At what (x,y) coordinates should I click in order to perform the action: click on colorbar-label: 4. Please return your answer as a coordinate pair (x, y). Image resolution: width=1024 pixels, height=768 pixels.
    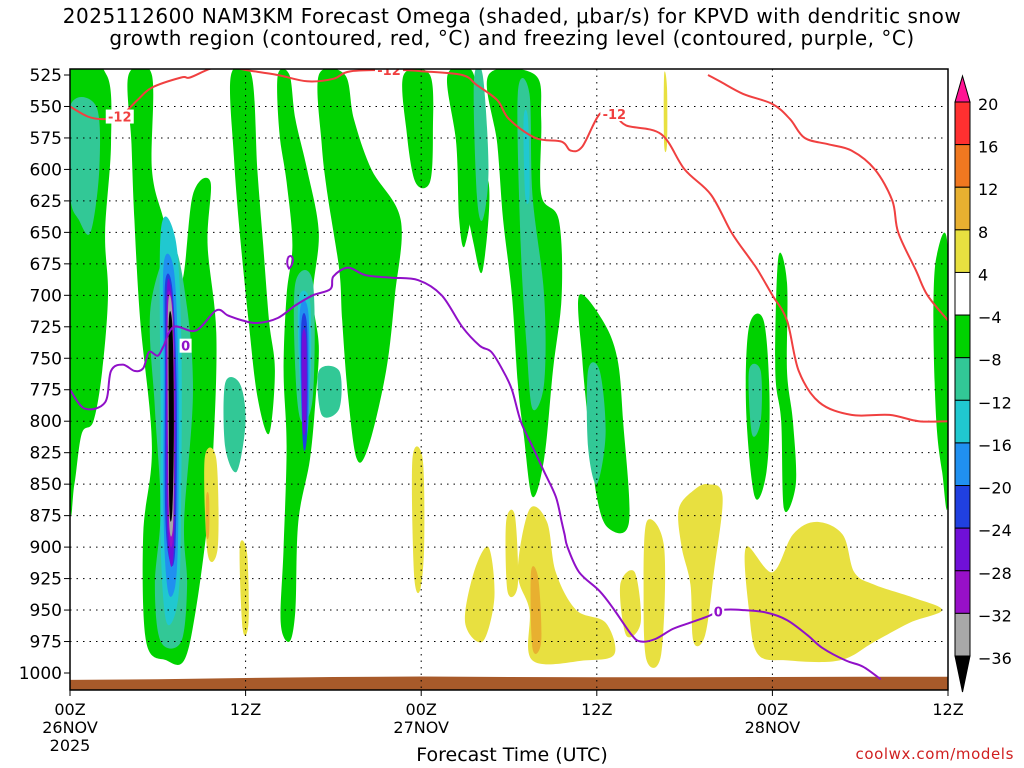
    Looking at the image, I should click on (983, 274).